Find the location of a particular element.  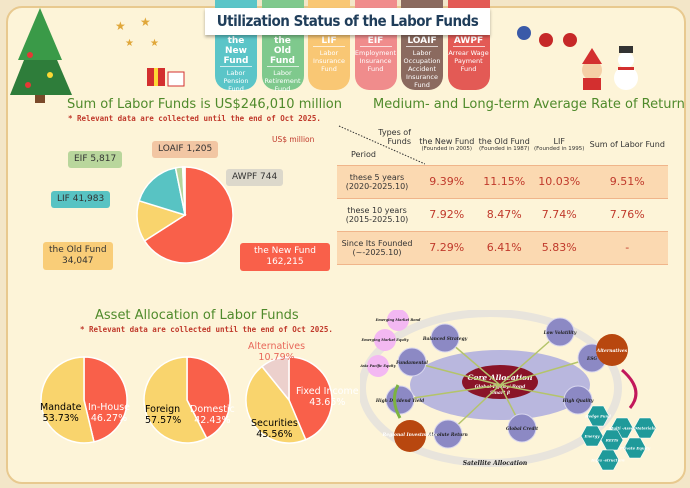

col-header: the Old Fund (Founded in 1987) is located at coordinates (504, 145).